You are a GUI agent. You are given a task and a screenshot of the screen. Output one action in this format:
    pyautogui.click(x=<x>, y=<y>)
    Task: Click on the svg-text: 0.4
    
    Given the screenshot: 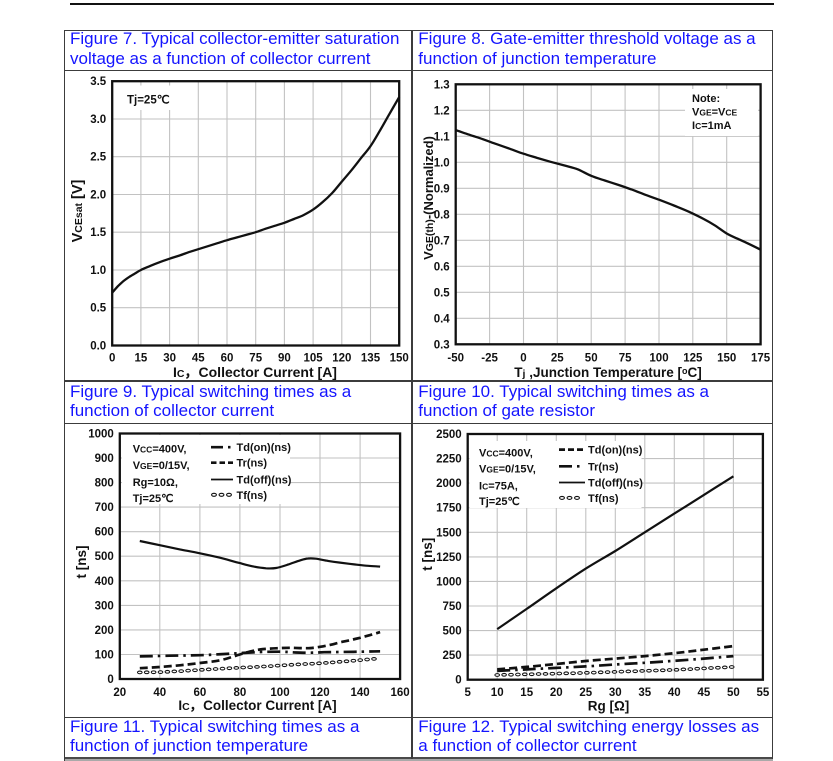 What is the action you would take?
    pyautogui.click(x=442, y=319)
    